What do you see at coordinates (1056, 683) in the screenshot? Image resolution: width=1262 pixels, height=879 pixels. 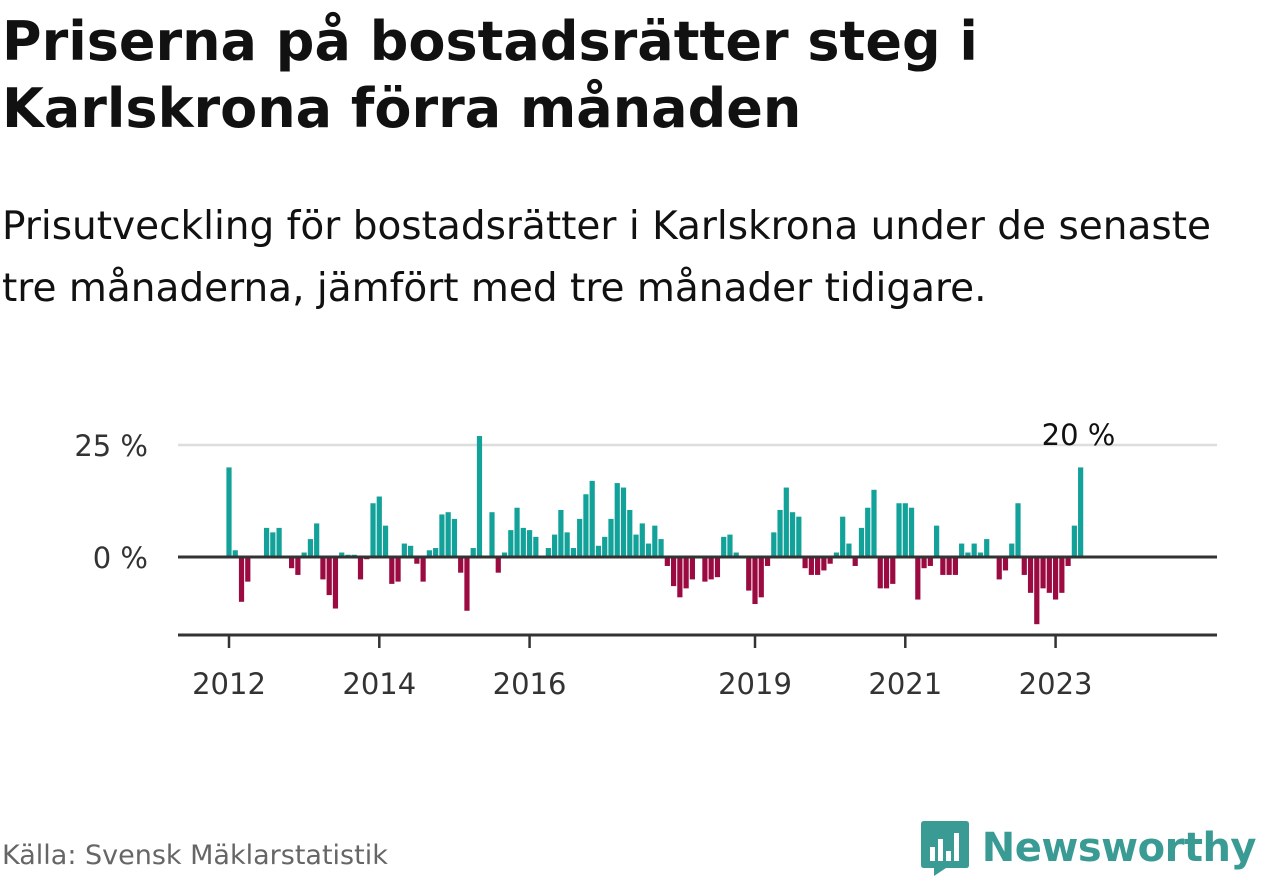 I see `x-tick-label: 2023` at bounding box center [1056, 683].